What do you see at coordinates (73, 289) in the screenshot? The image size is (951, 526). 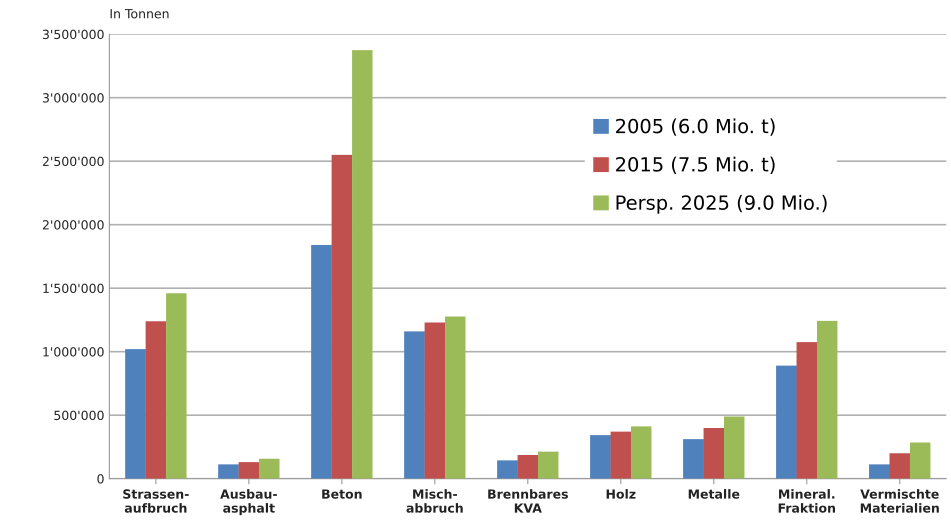 I see `y-tick-label: 1'500'000` at bounding box center [73, 289].